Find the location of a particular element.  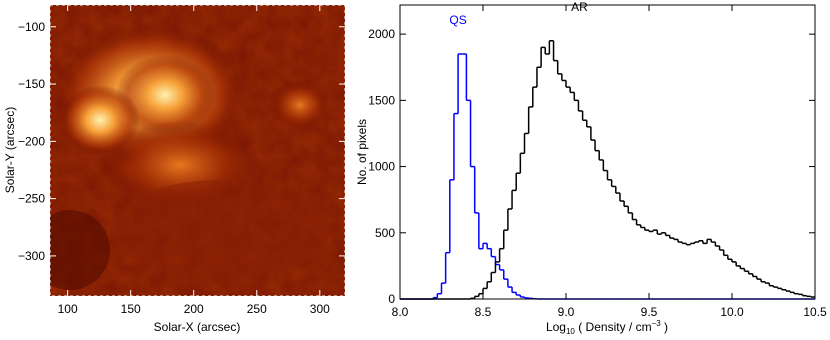

x-label-sup: −3 is located at coordinates (657, 323).